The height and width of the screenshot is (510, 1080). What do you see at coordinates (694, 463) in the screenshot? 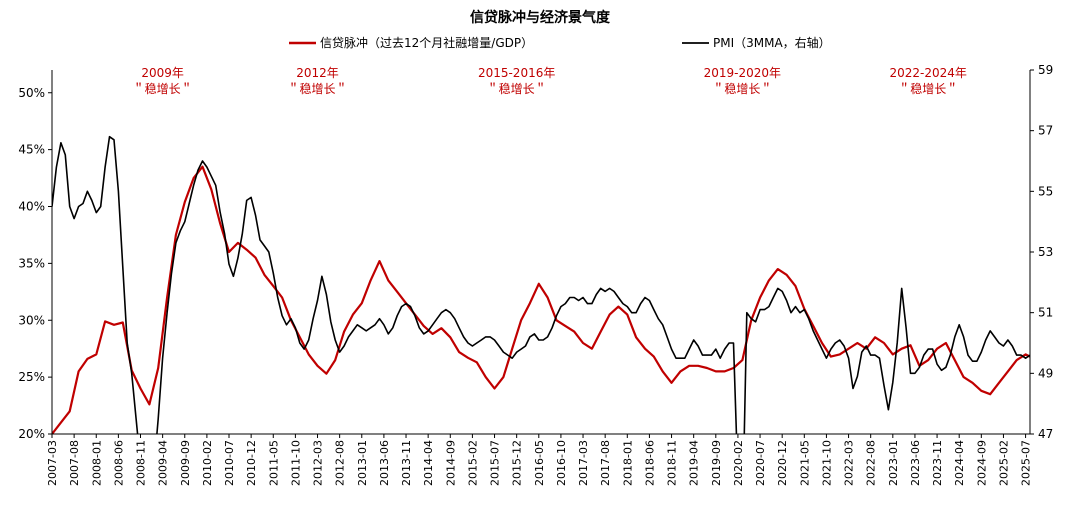
I see `x-tick-label: 2019-04` at bounding box center [694, 463].